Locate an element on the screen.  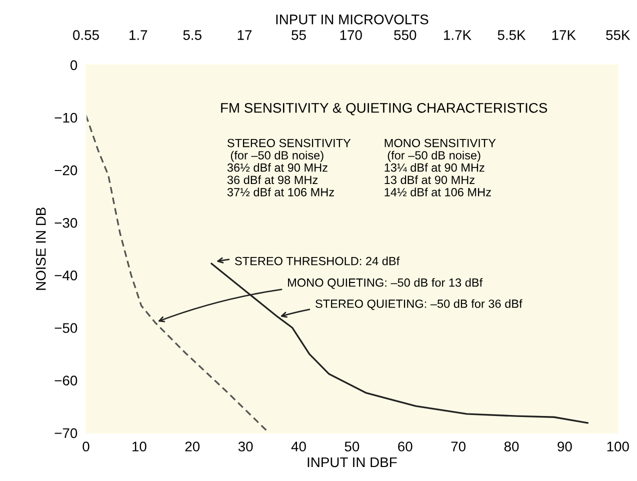
x-axis-title: INPUT IN DBF is located at coordinates (352, 462).